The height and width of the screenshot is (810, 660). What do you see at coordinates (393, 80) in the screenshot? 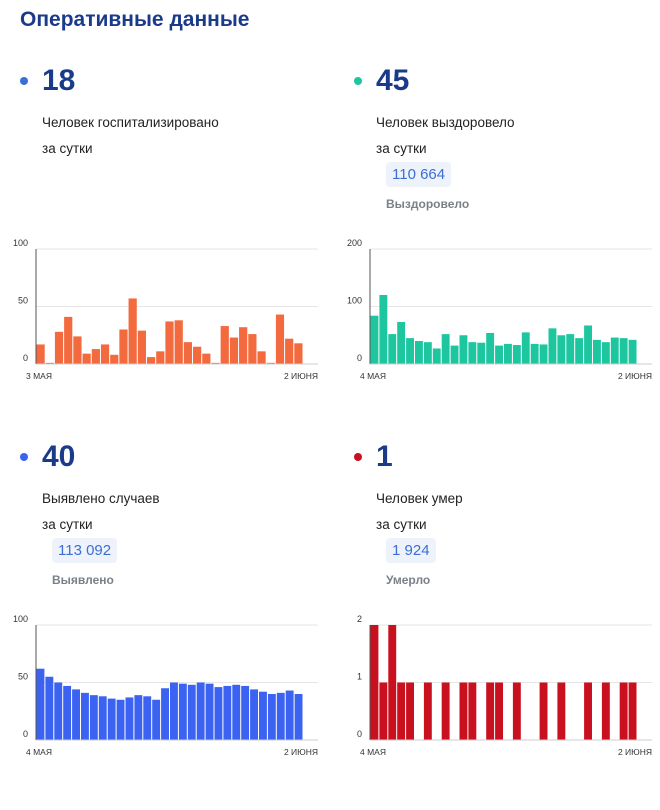
I see `metric-value: 45` at bounding box center [393, 80].